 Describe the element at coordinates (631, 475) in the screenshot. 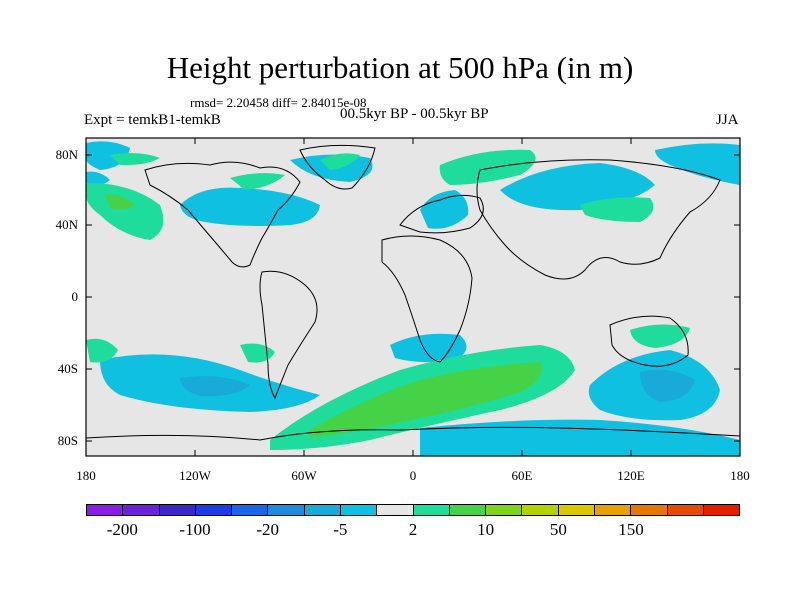

I see `x-tick-label: 120E` at that location.